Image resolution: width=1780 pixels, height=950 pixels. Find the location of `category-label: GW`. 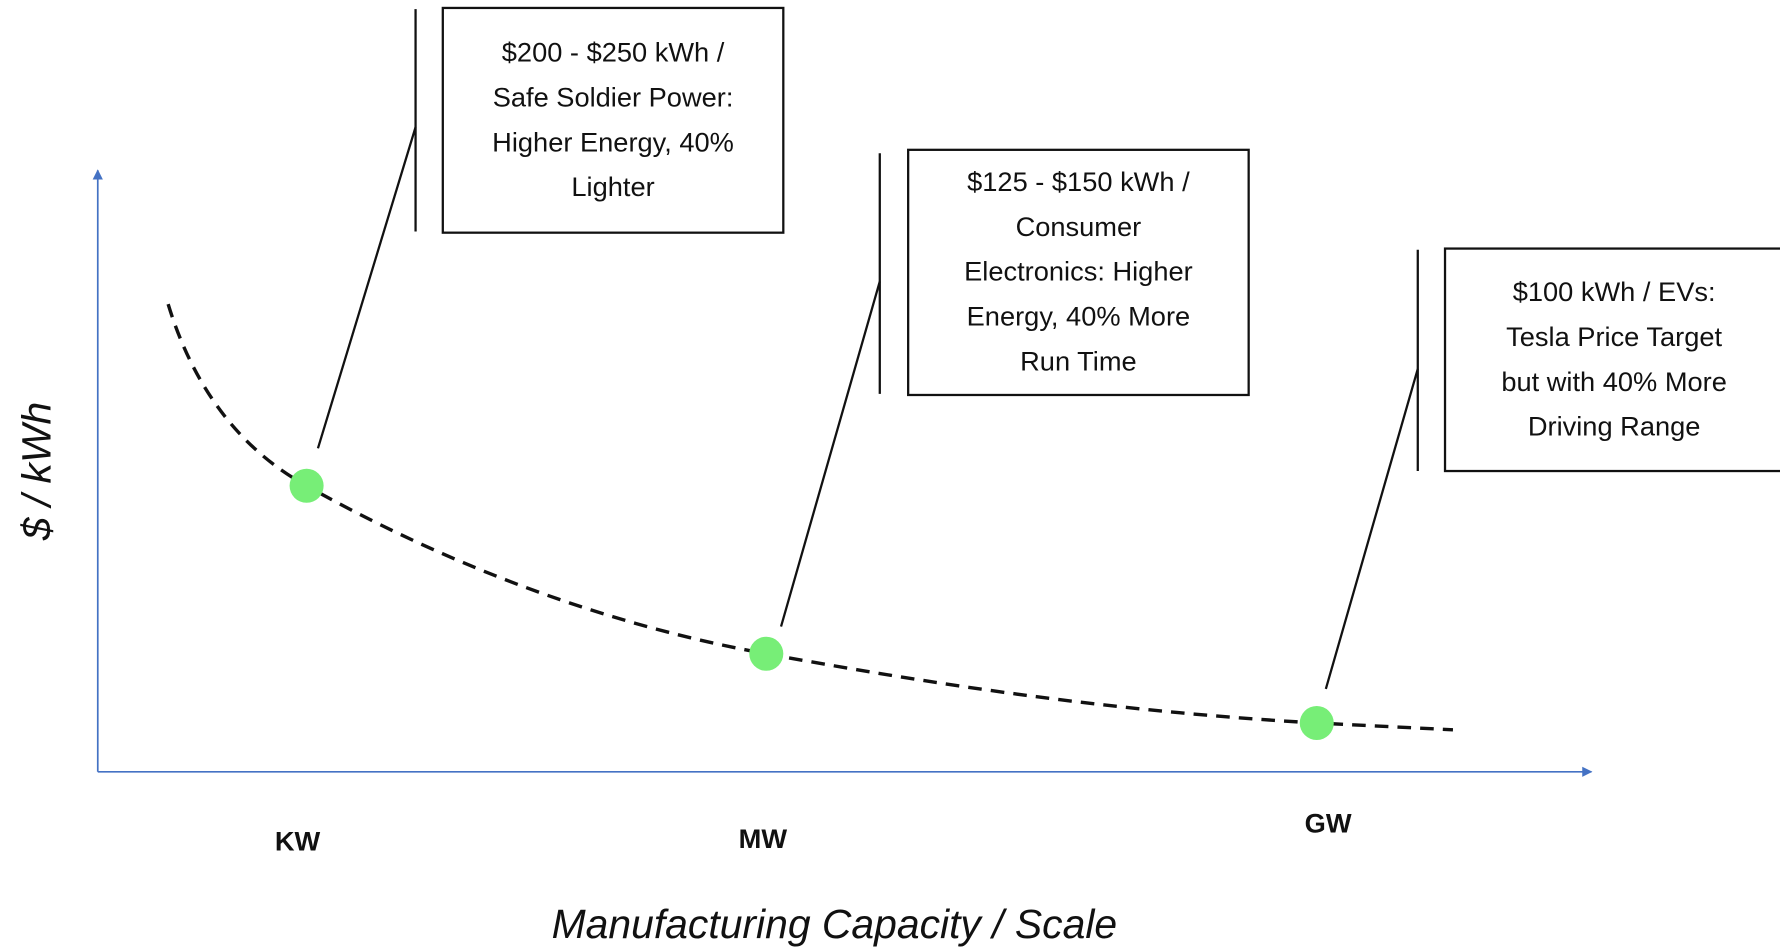

category-label: GW is located at coordinates (1328, 822).